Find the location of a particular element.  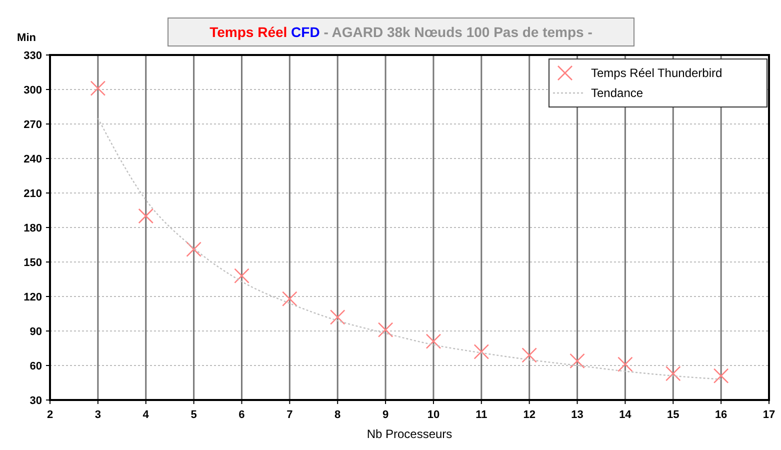

x-tick-label: 4 is located at coordinates (146, 415).